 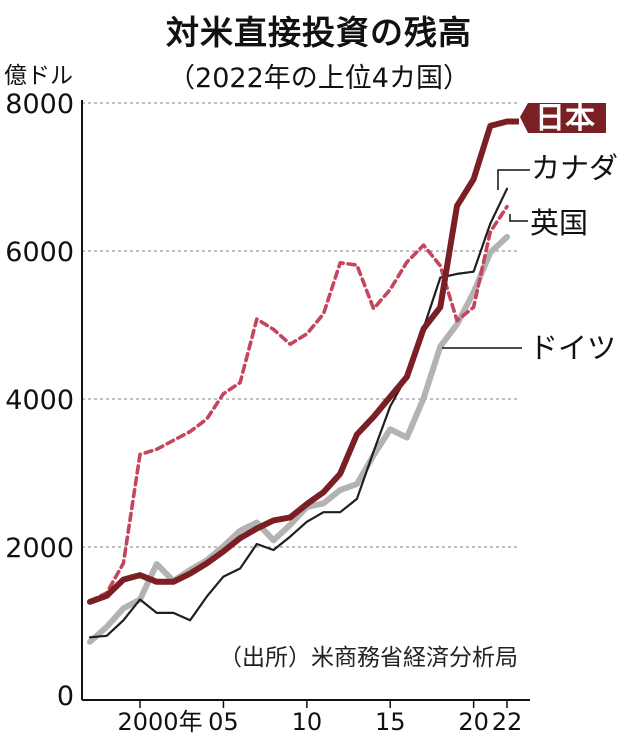 I want to click on series-label-ドイツ: ドイツ, so click(x=572, y=348).